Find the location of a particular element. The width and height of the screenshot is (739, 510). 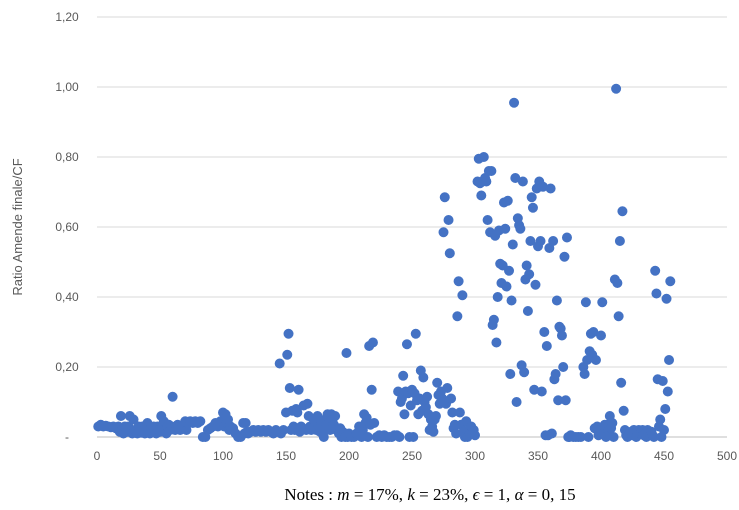

y-tick-label: 1,20 is located at coordinates (67, 17).